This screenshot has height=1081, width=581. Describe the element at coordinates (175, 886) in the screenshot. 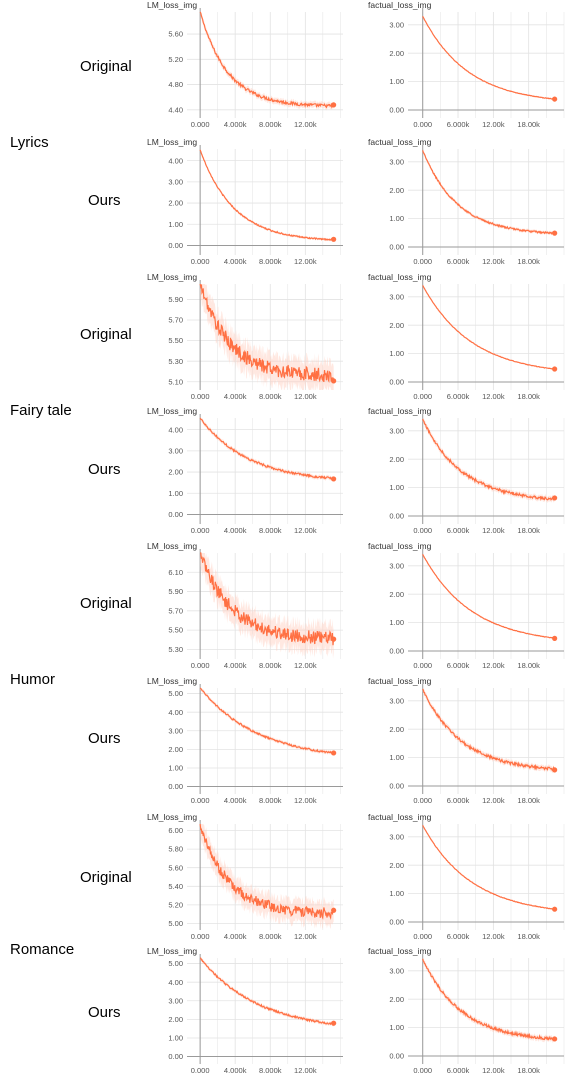

I see `y-tick-label: 5.40` at that location.